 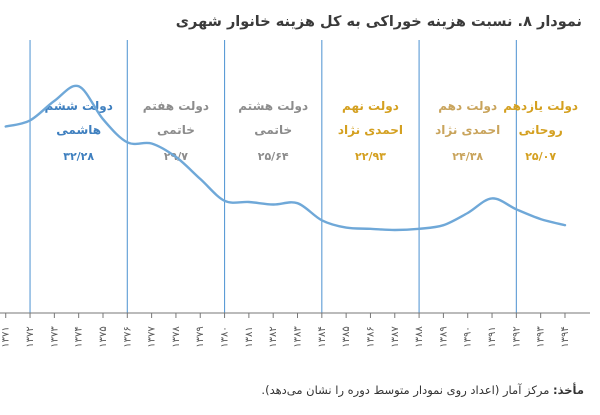 I want to click on x-tick-label-19: ۱۳۹۰, so click(x=468, y=336).